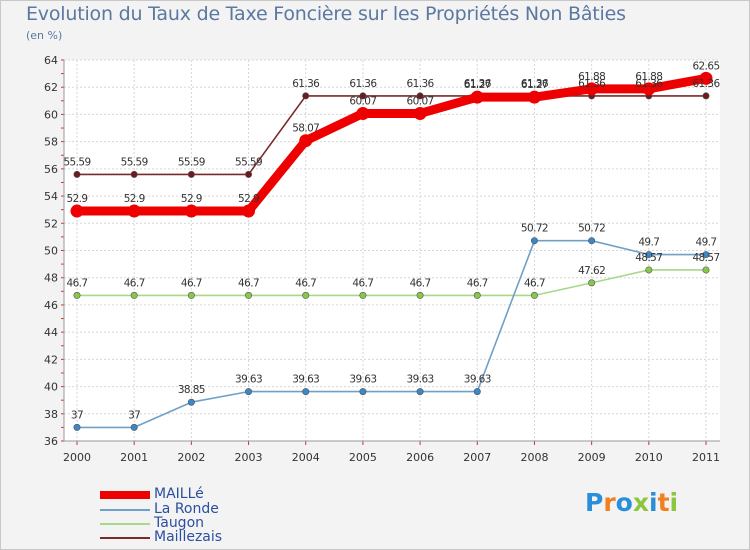 This screenshot has width=750, height=550. I want to click on x-tick-label: 2011, so click(706, 457).